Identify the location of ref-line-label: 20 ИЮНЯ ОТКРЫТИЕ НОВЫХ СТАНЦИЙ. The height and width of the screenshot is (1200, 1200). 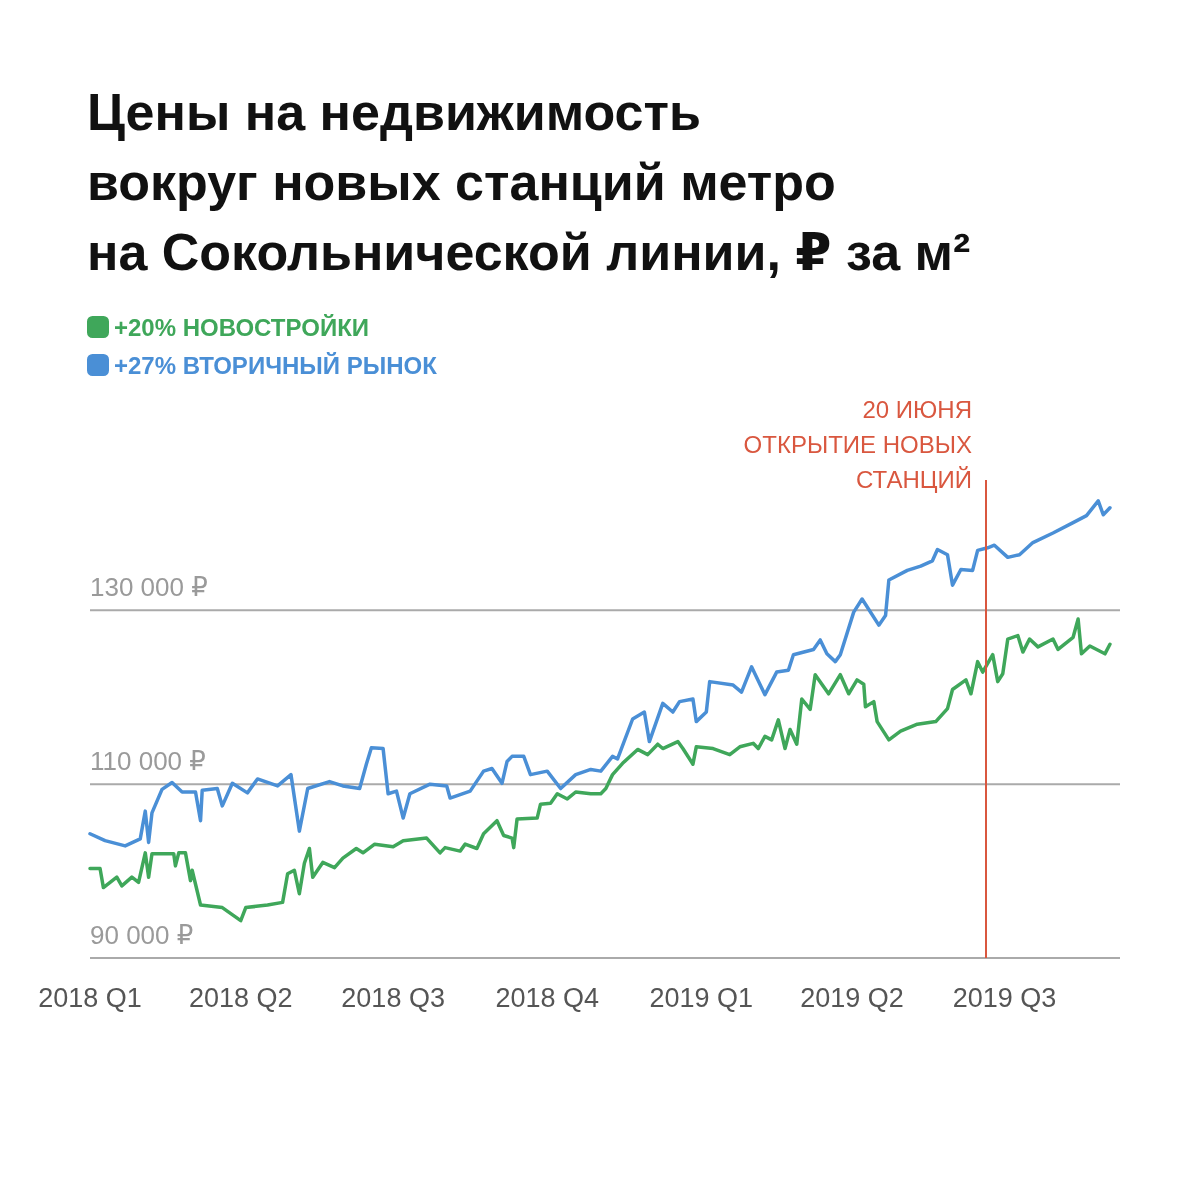
(858, 444).